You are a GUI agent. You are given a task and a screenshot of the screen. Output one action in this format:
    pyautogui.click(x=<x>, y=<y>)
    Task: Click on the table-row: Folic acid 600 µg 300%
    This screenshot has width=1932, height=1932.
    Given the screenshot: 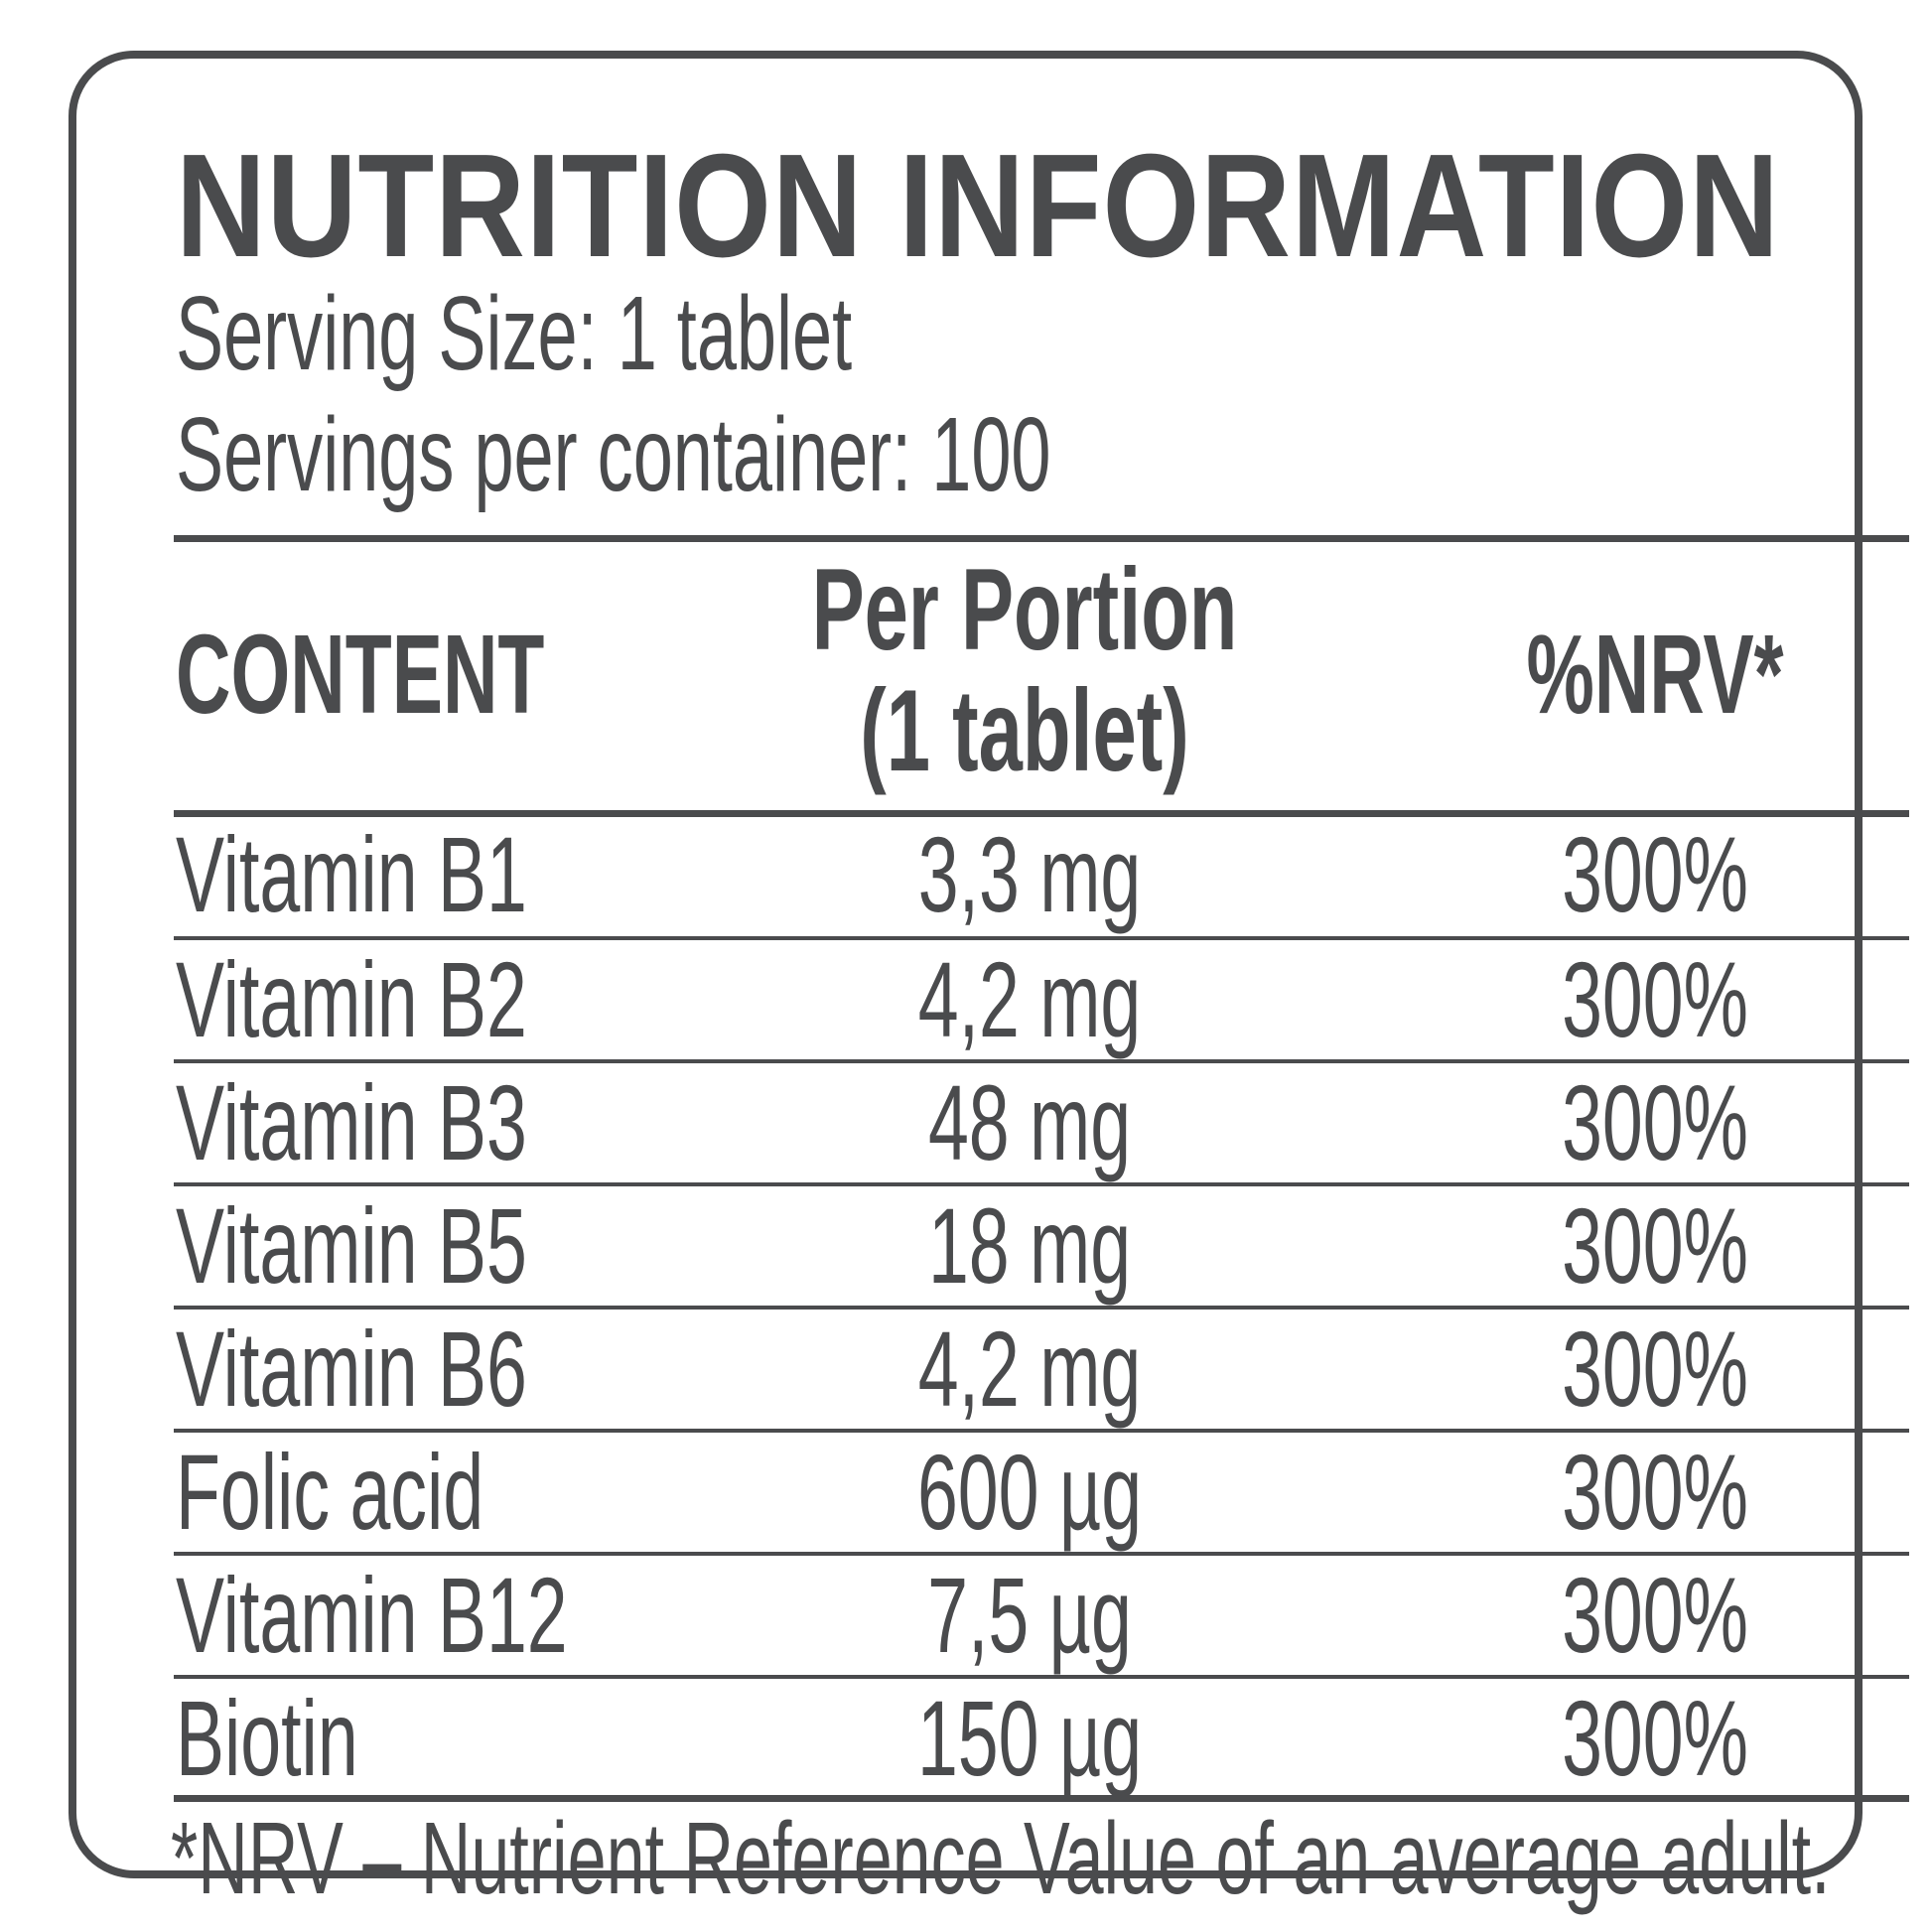 What is the action you would take?
    pyautogui.click(x=1042, y=1491)
    